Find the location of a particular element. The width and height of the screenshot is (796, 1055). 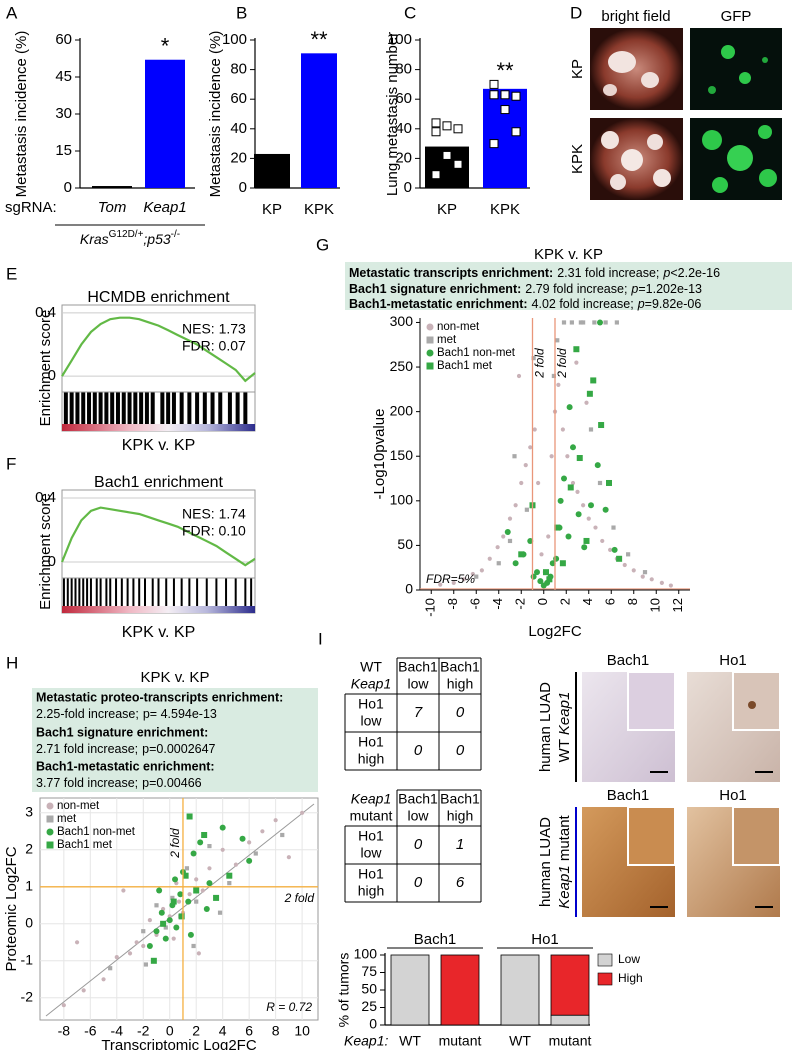

row-label: KP is located at coordinates (577, 69).